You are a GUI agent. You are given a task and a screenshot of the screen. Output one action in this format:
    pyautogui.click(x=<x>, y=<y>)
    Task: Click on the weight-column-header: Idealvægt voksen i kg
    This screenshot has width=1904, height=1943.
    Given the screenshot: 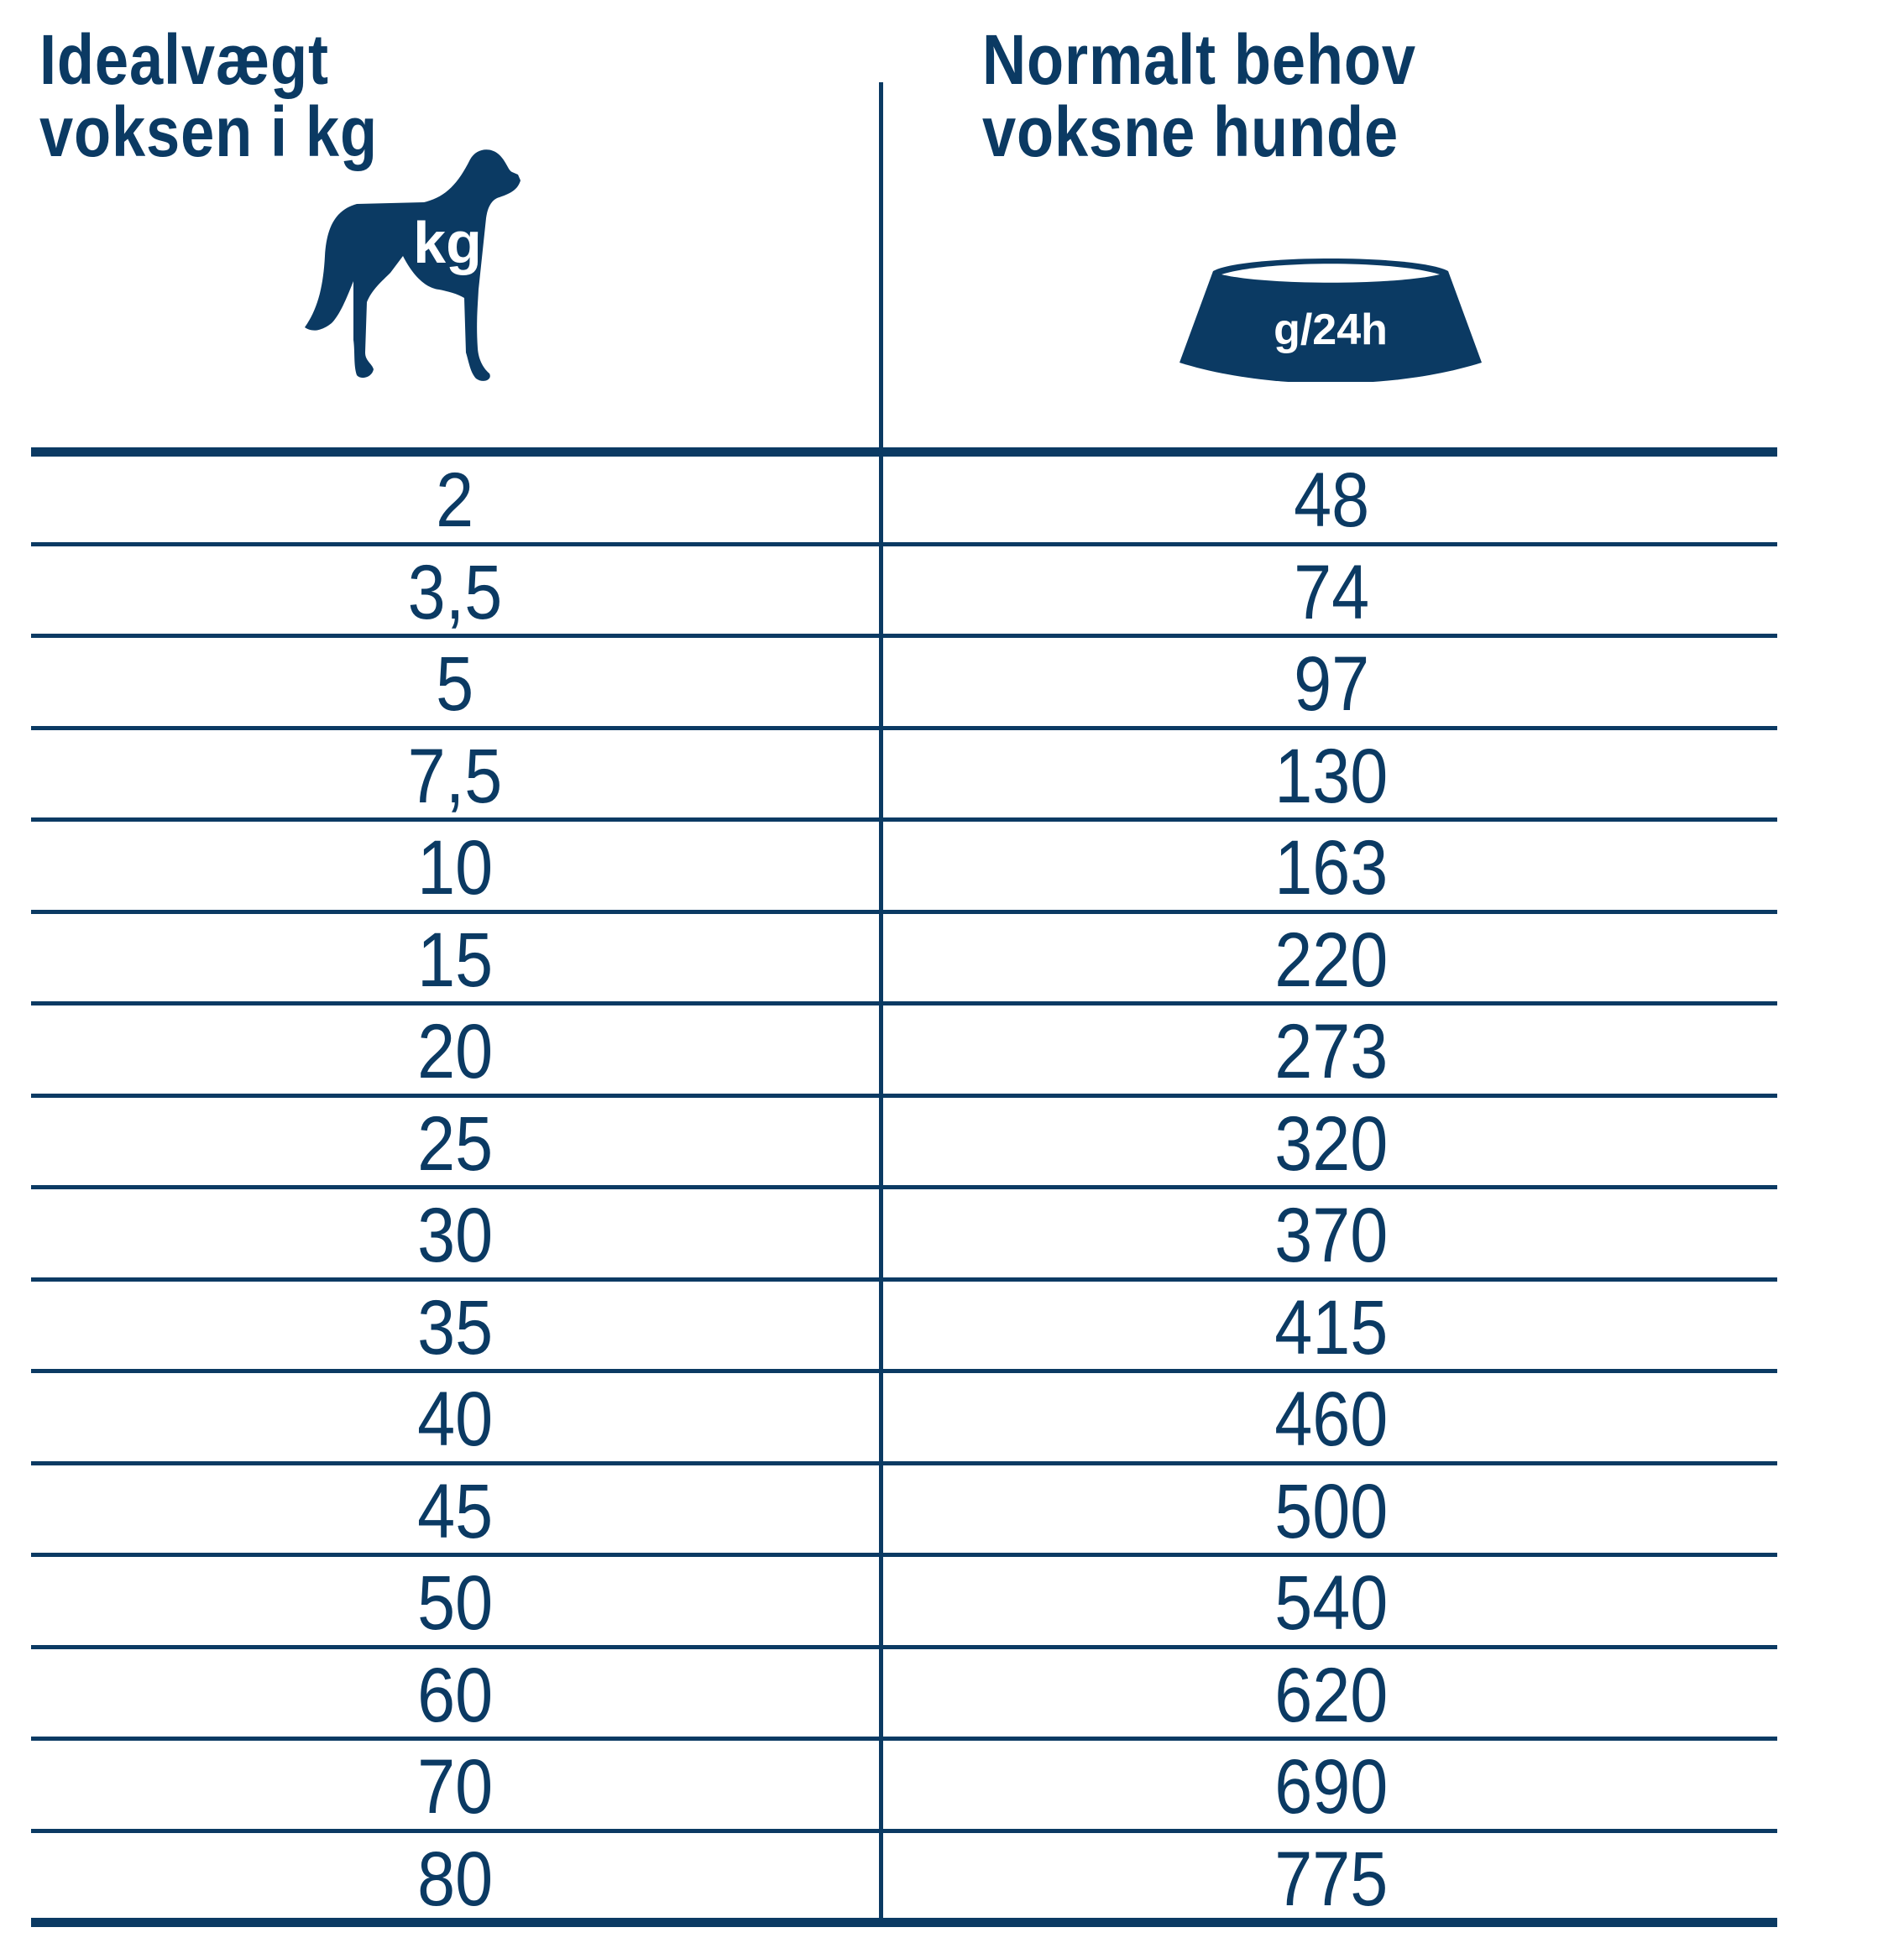 What is the action you would take?
    pyautogui.click(x=208, y=96)
    